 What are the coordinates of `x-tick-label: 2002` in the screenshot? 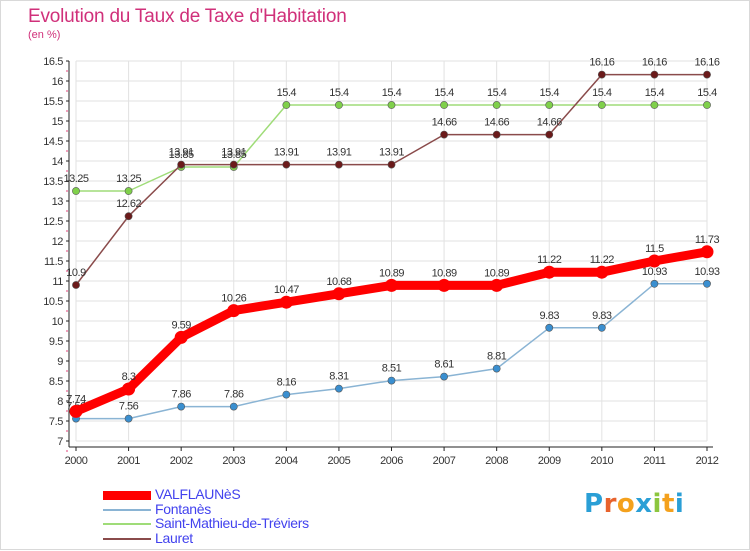 It's located at (181, 461).